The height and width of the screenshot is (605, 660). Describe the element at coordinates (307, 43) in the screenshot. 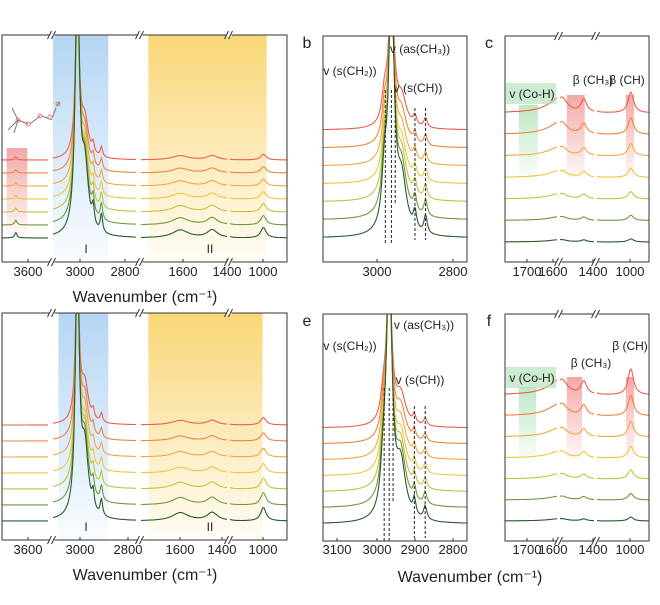

I see `panel-label: b` at that location.